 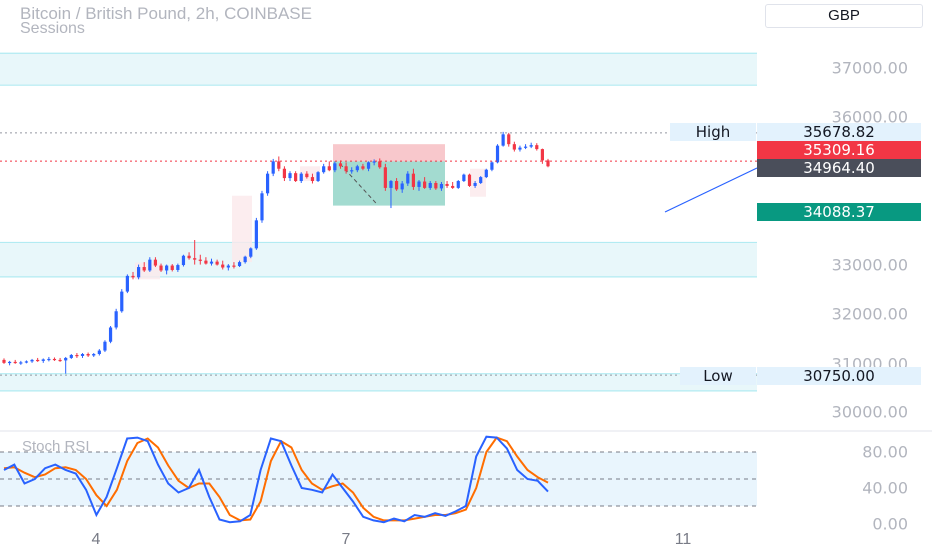 What do you see at coordinates (839, 212) in the screenshot?
I see `target-price-tag: 34088.37` at bounding box center [839, 212].